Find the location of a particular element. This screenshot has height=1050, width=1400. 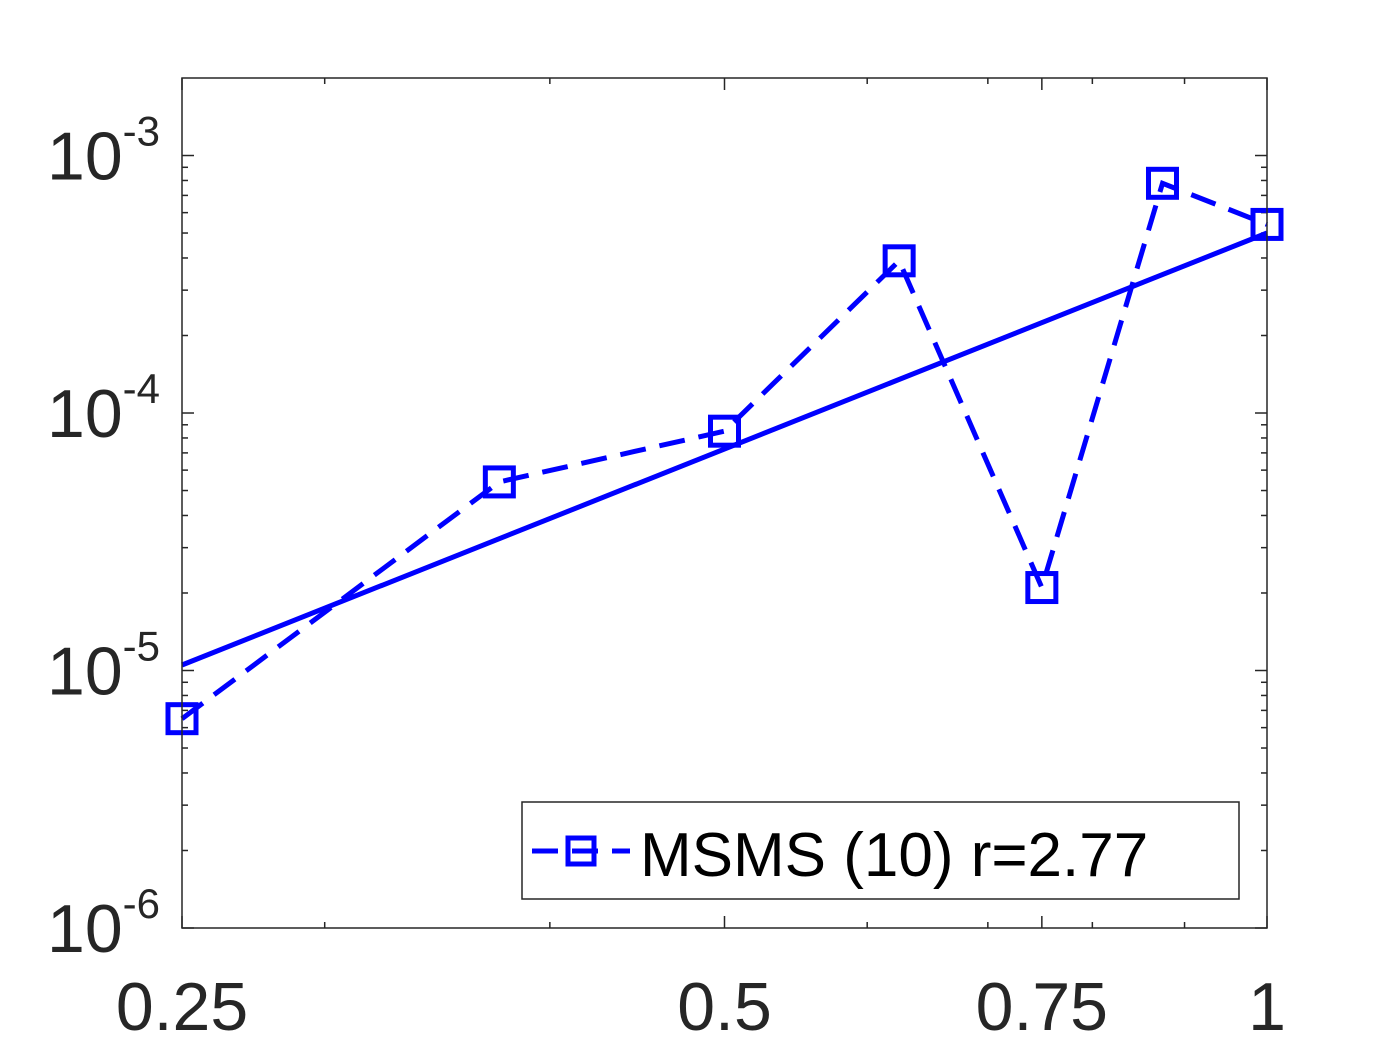

y-tick-label-exponent: -6 is located at coordinates (141, 903).